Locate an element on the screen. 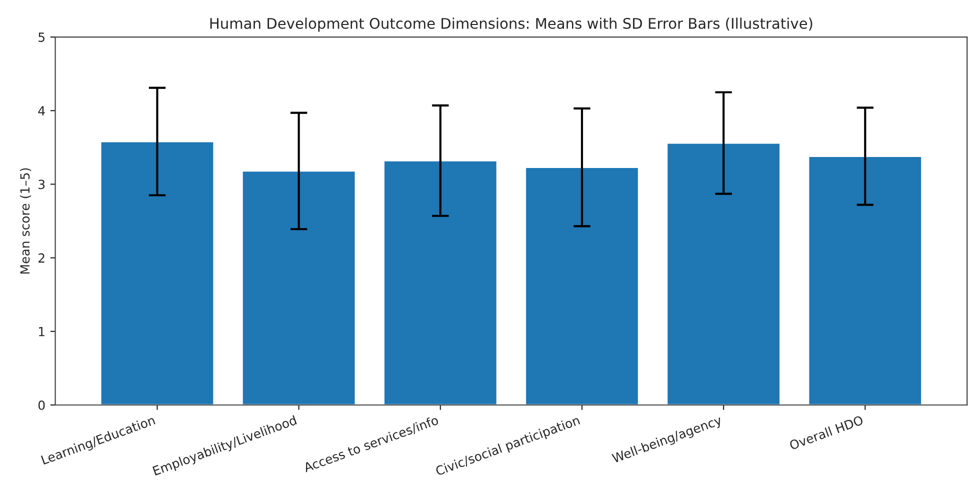 This screenshot has width=970, height=481. y-tick-label: 0 is located at coordinates (41, 405).